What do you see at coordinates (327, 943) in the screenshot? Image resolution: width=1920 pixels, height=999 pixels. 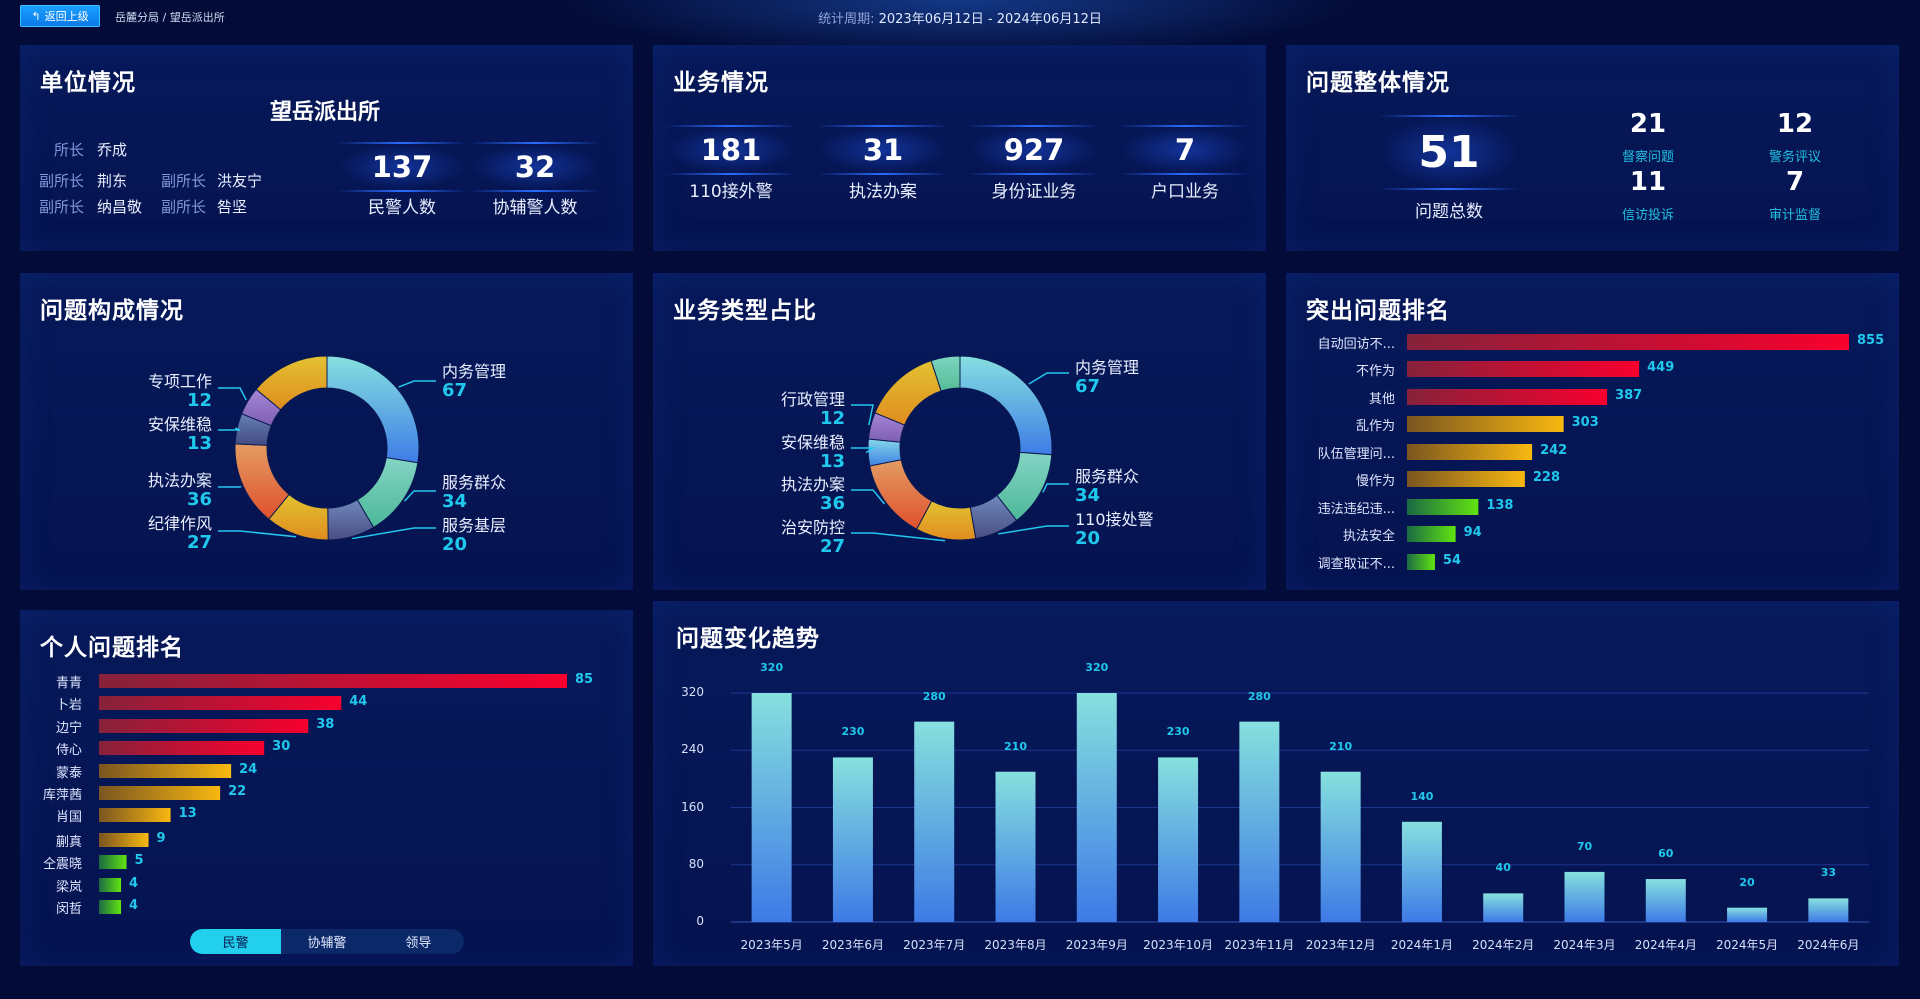 I see `tab-auxiliary: 协辅警` at bounding box center [327, 943].